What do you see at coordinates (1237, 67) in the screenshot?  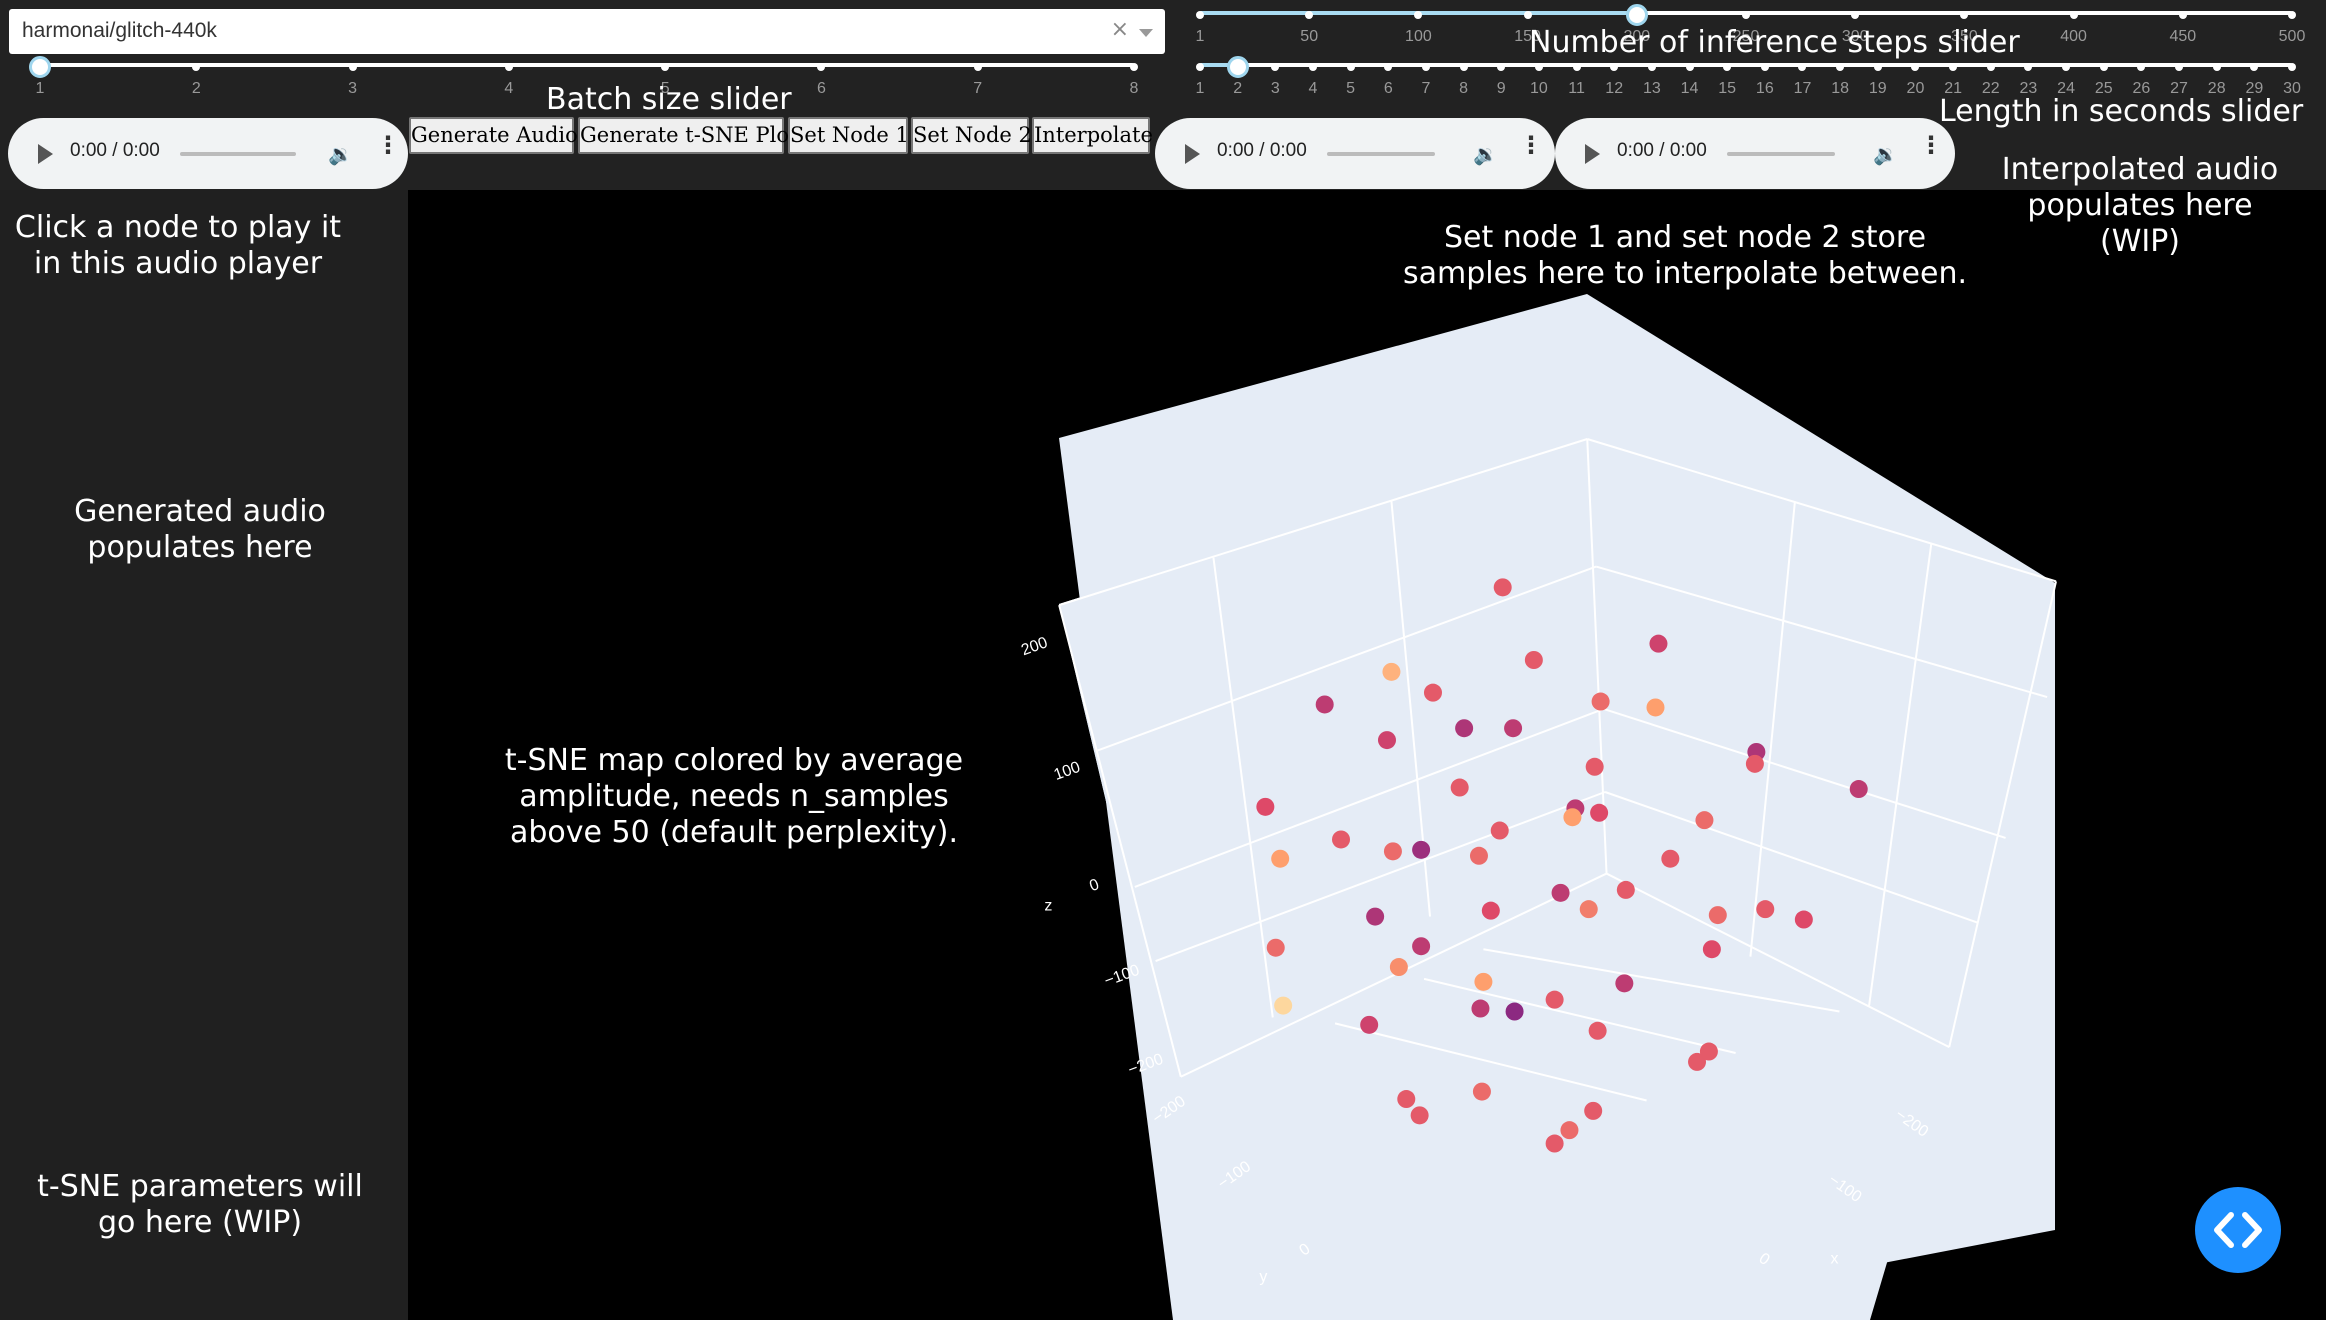 I see `length-slider-handle` at bounding box center [1237, 67].